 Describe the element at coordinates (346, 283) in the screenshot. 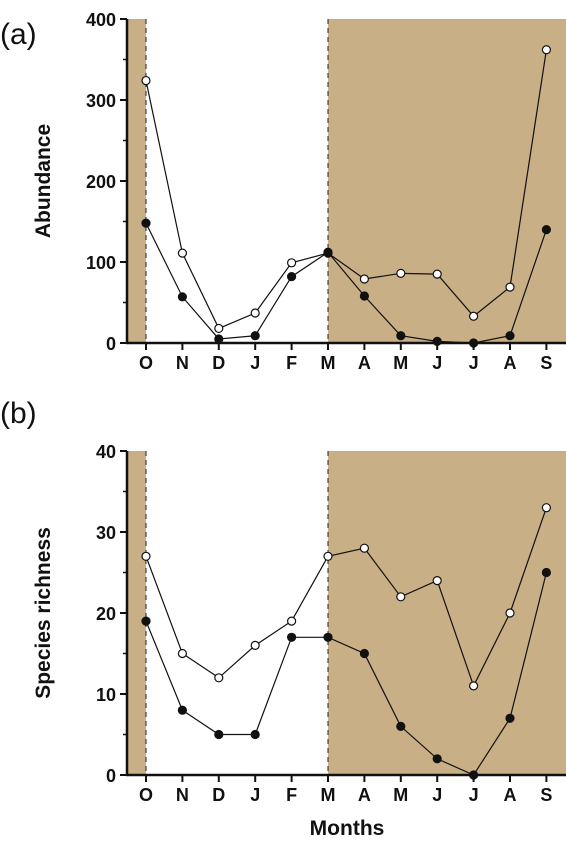

I see `series-line-a-filled` at that location.